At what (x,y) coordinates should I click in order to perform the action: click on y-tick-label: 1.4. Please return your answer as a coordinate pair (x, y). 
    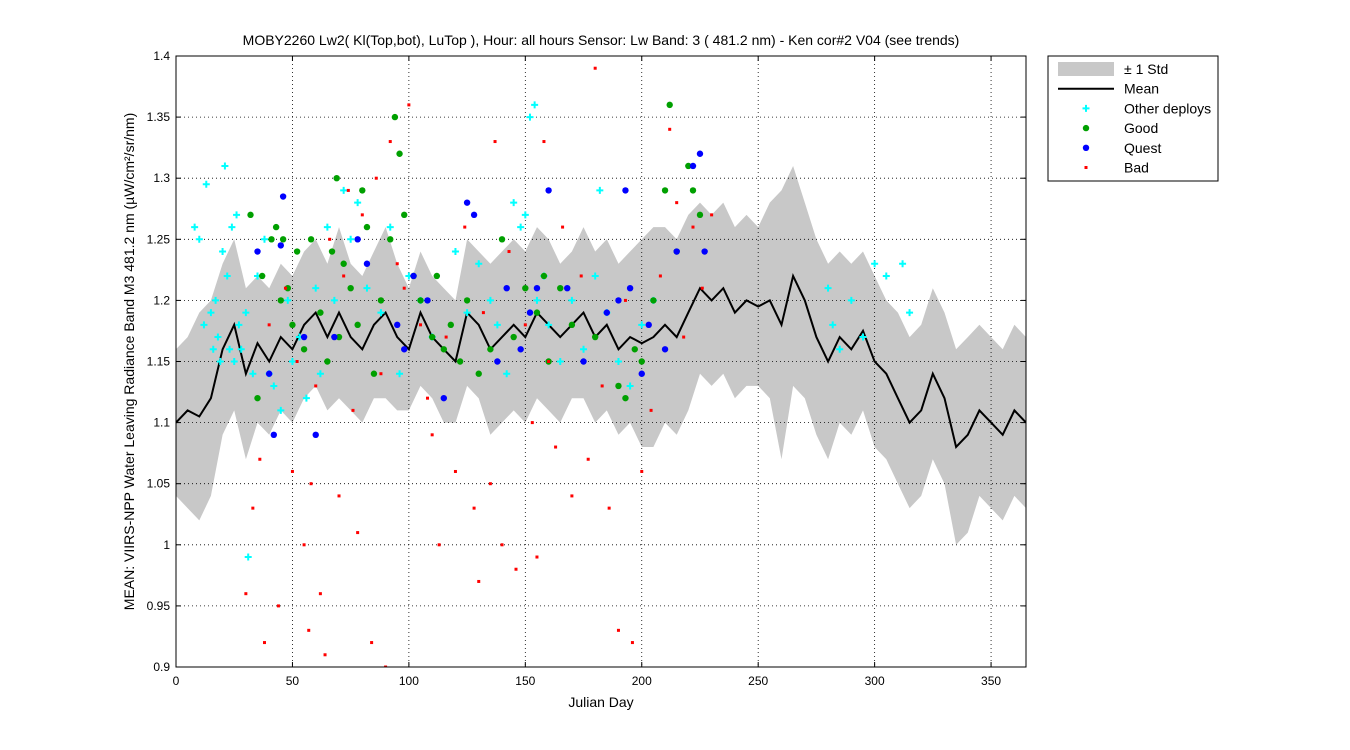
    Looking at the image, I should click on (161, 56).